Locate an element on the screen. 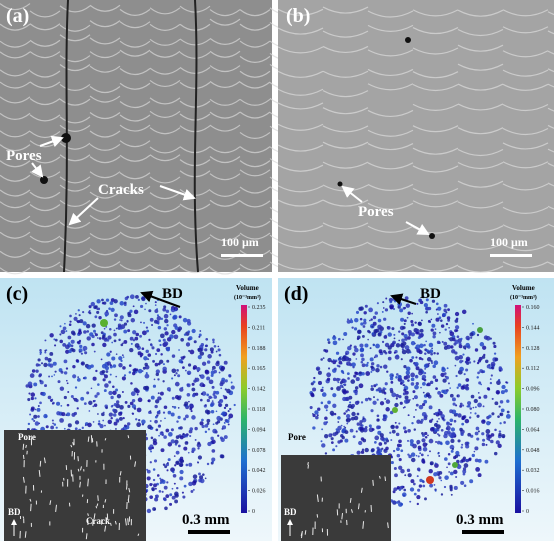  annotation: Pores is located at coordinates (376, 212).